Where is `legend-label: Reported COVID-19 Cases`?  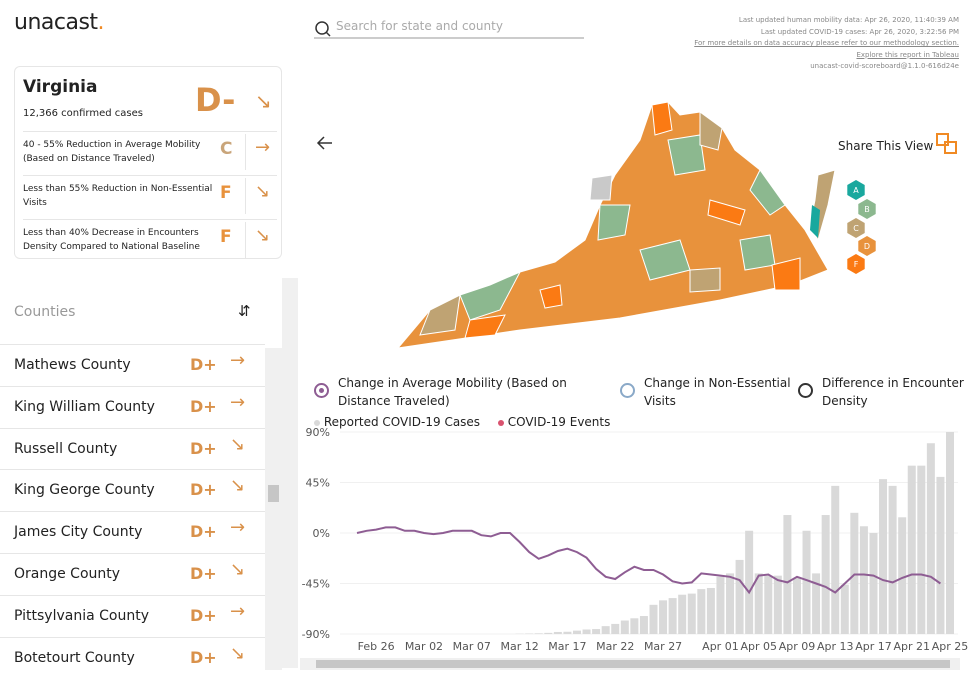
legend-label: Reported COVID-19 Cases is located at coordinates (402, 422).